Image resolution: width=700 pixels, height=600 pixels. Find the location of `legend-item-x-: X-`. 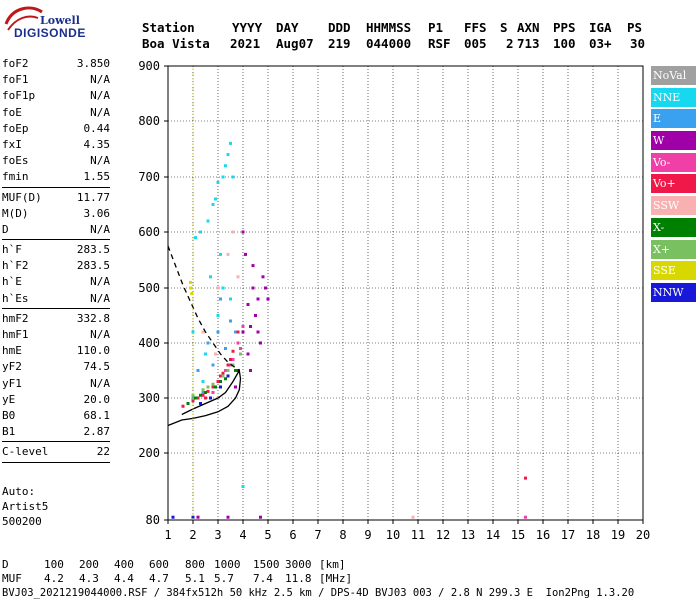

legend-item-x-: X- is located at coordinates (673, 227).